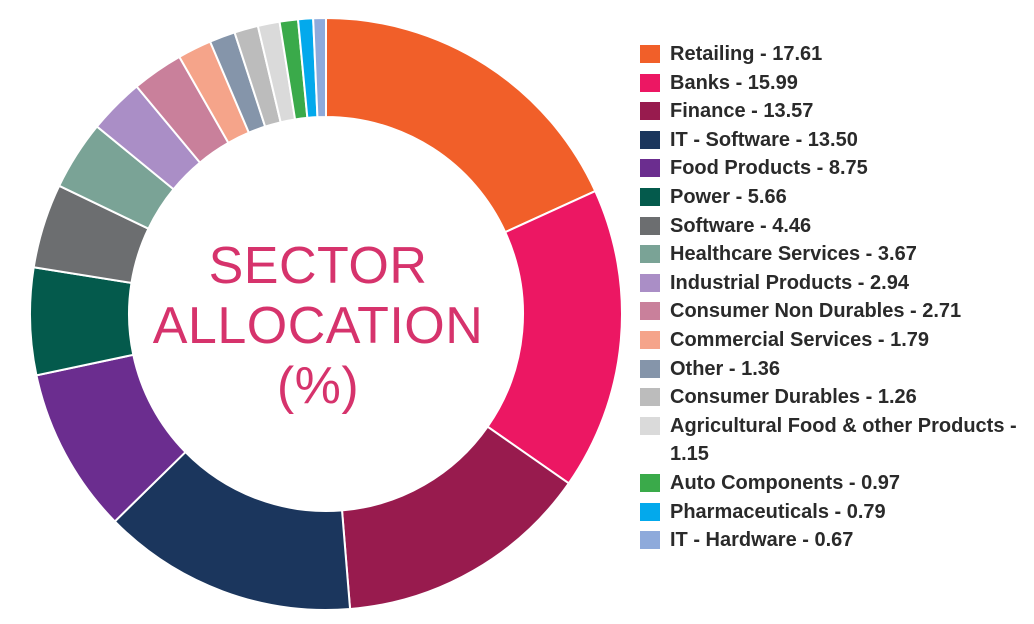 The image size is (1034, 624). Describe the element at coordinates (835, 226) in the screenshot. I see `legend-item-software: Software - 4.46` at that location.